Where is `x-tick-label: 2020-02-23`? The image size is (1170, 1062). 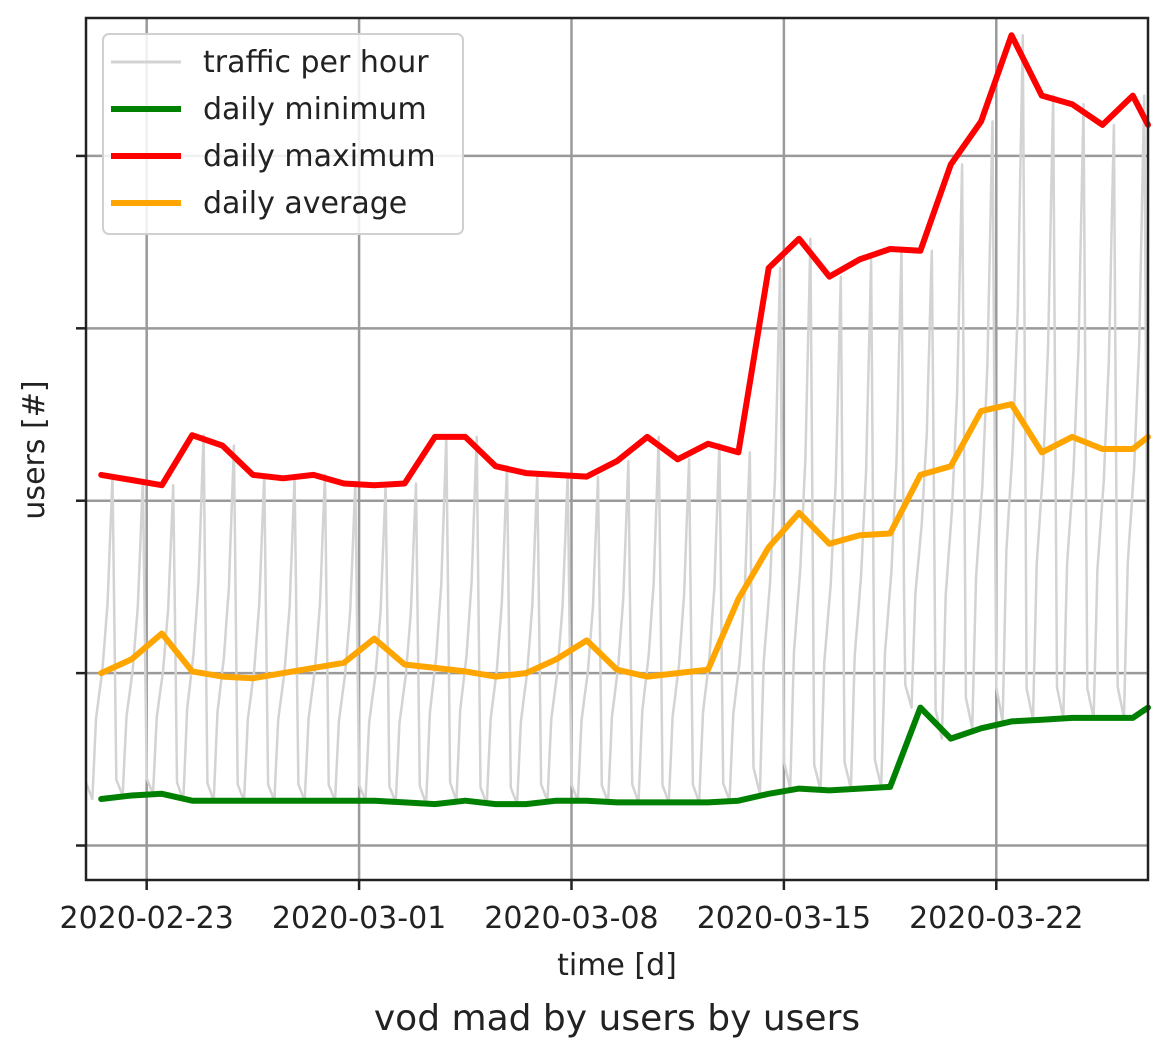
x-tick-label: 2020-02-23 is located at coordinates (147, 918).